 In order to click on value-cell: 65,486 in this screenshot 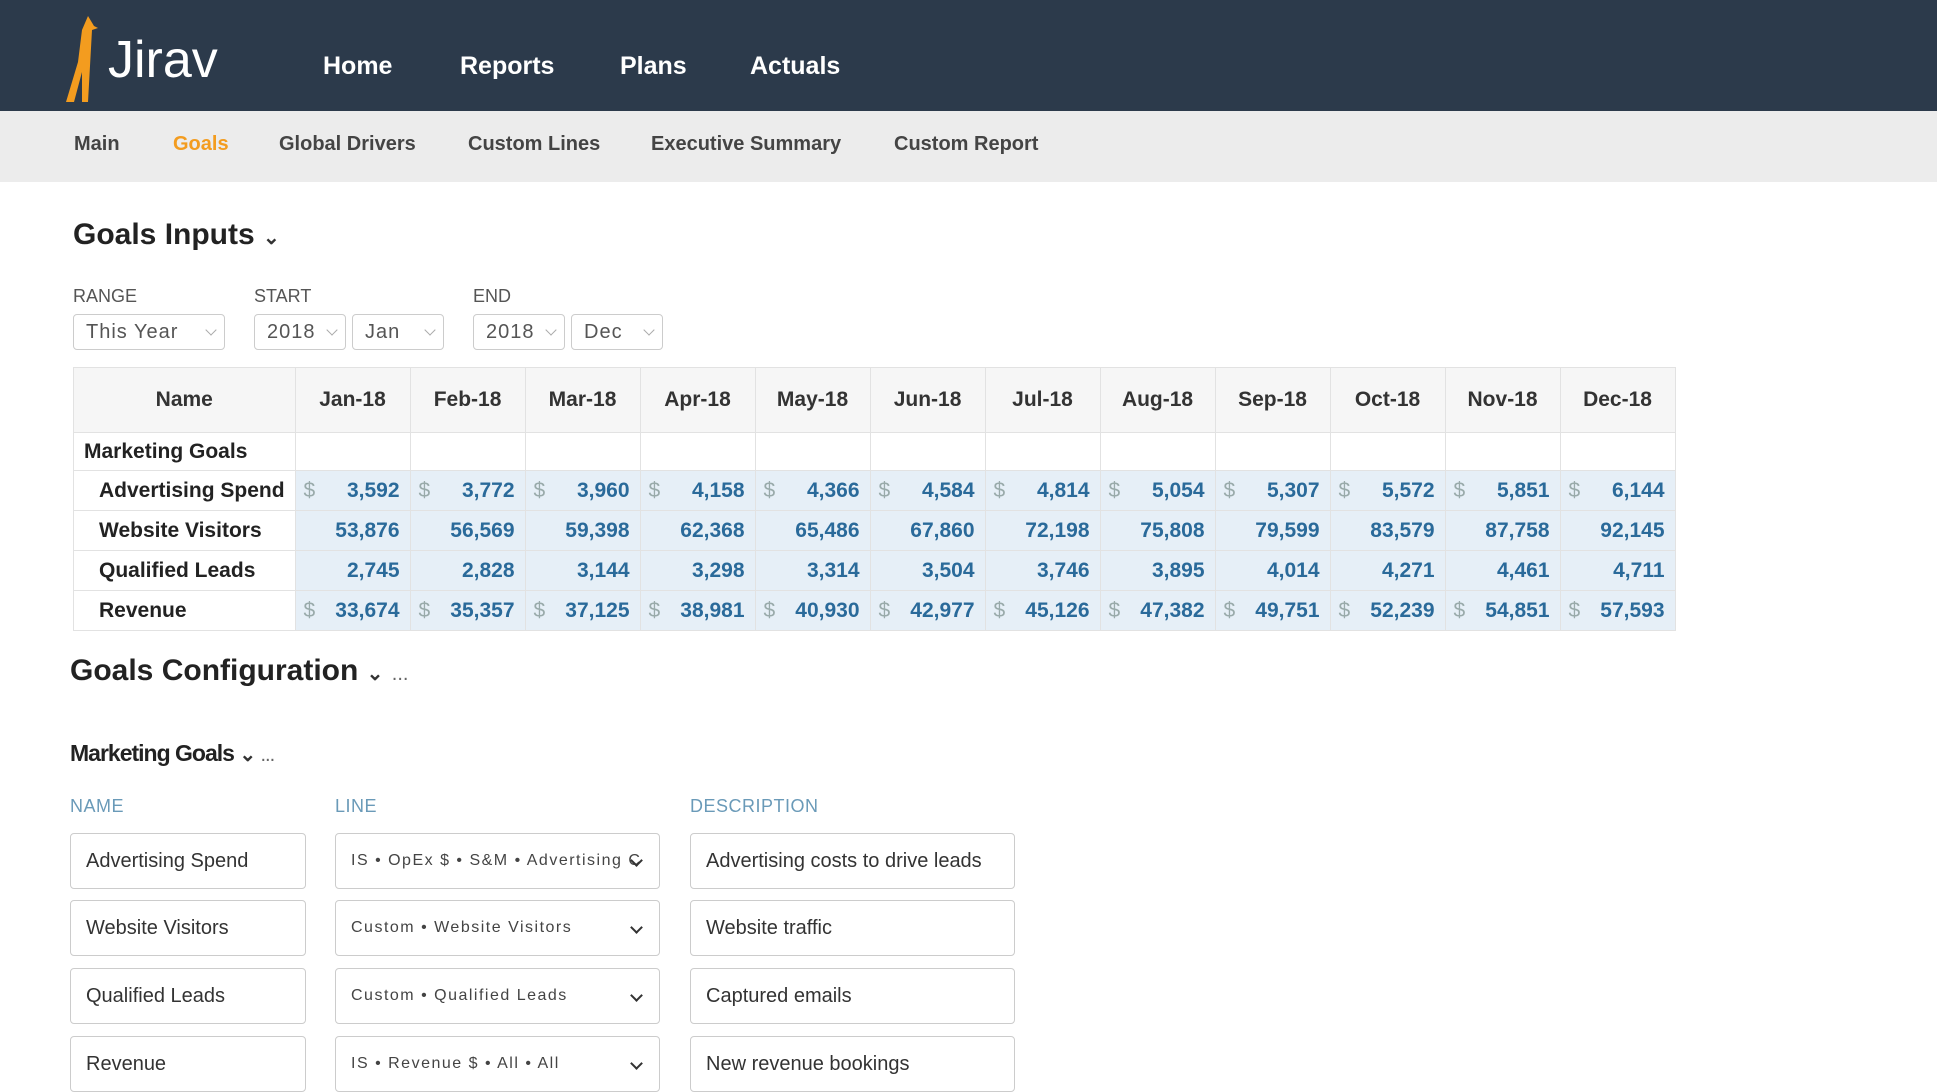, I will do `click(812, 530)`.